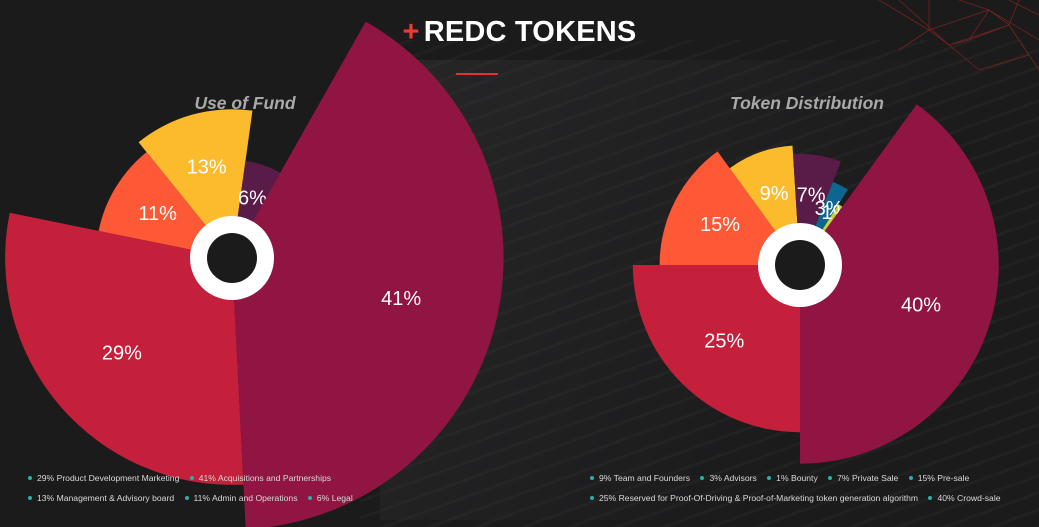  Describe the element at coordinates (252, 198) in the screenshot. I see `use-of-fund-slice-label-1: 6%` at that location.